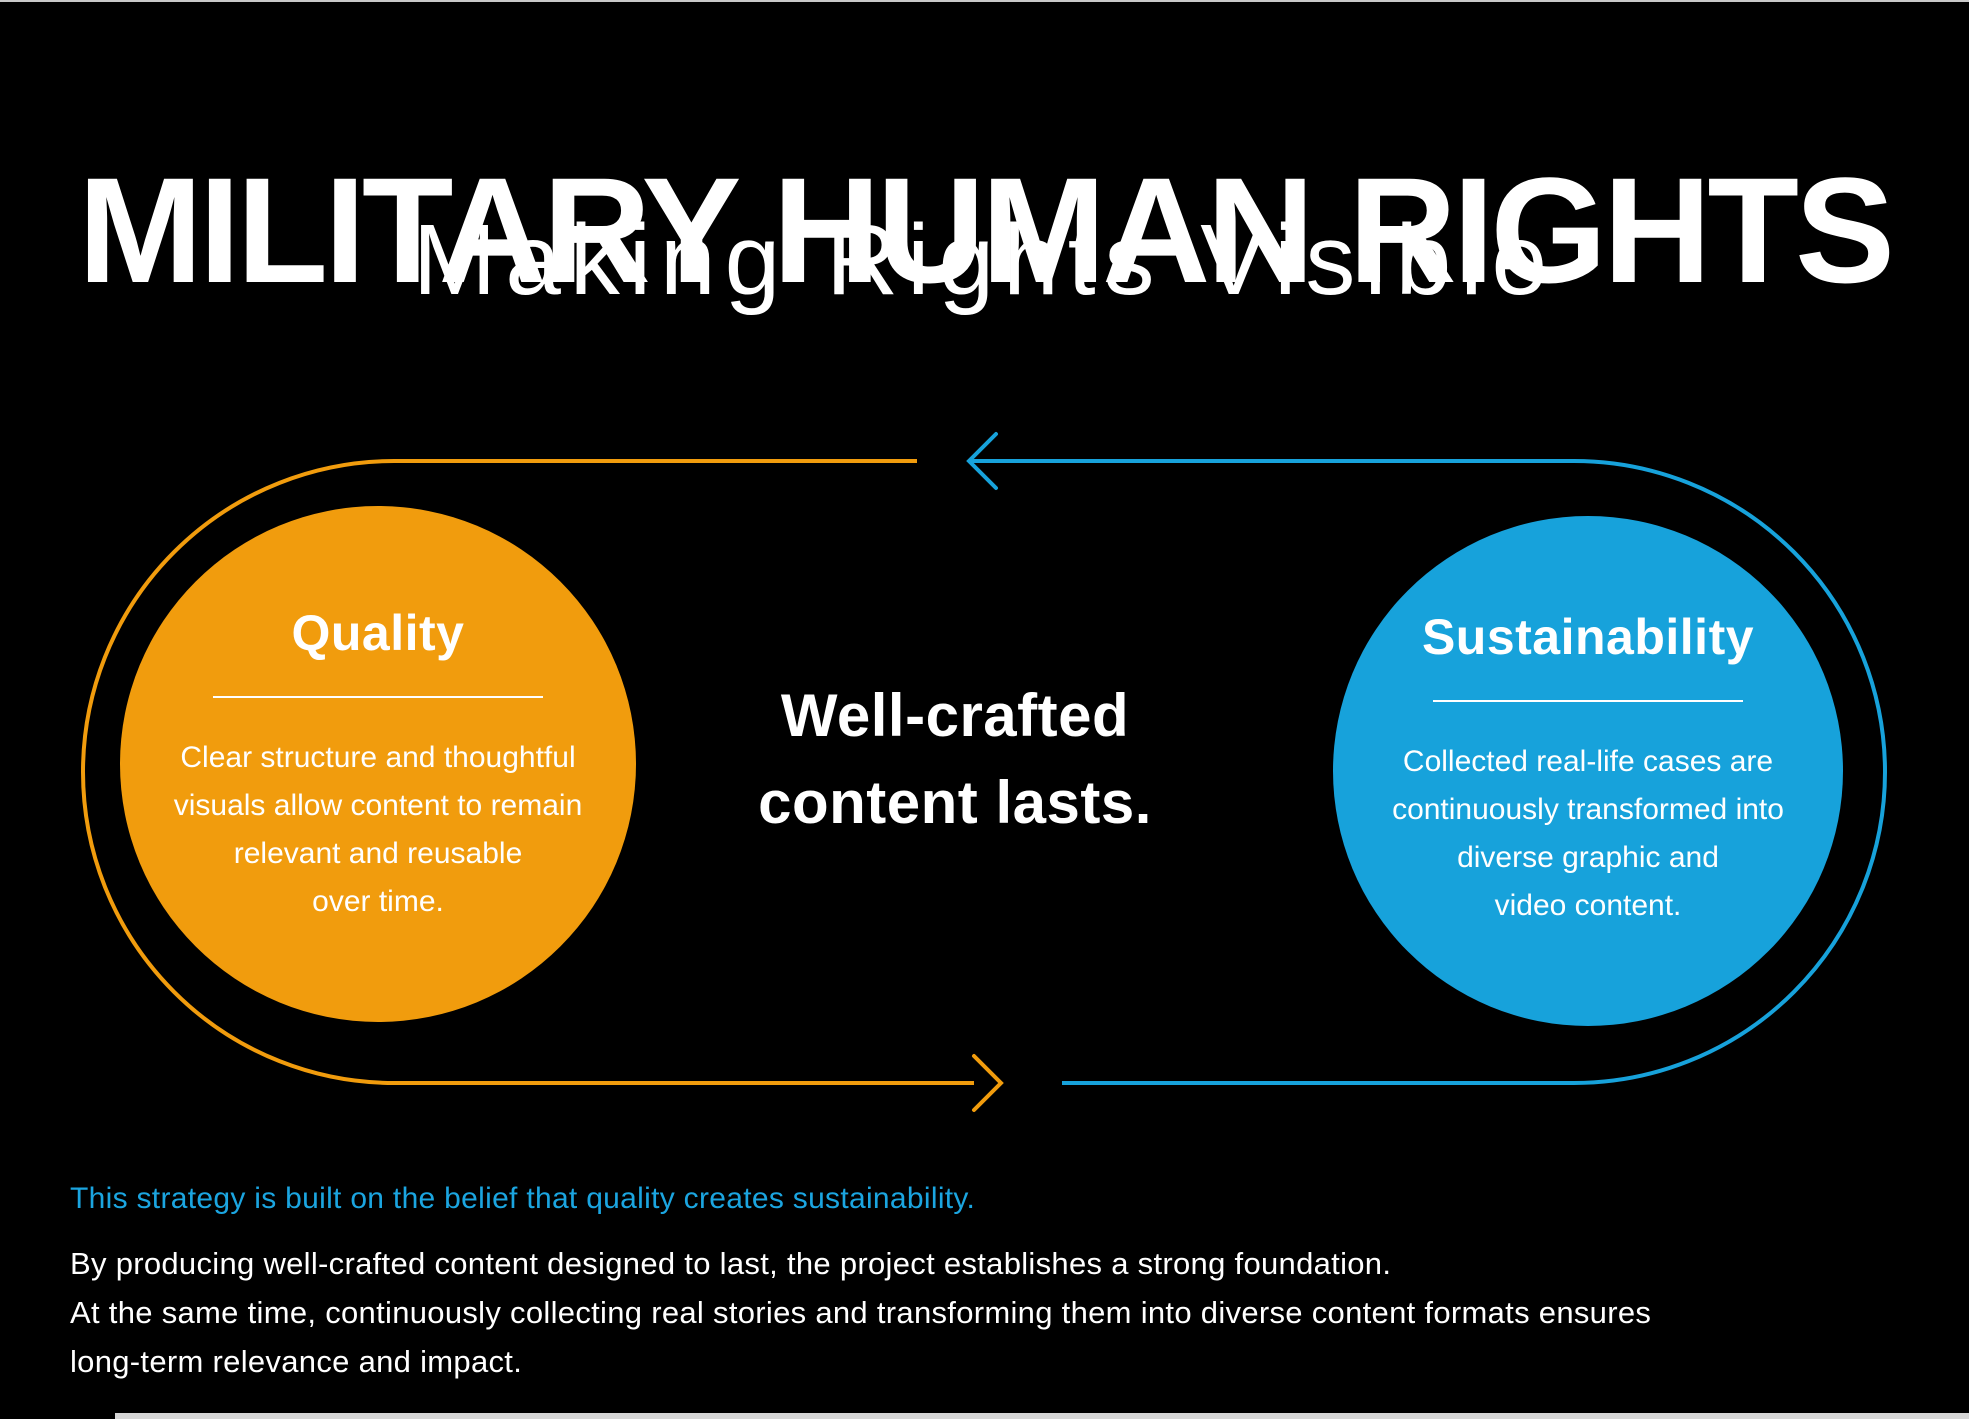 The width and height of the screenshot is (1969, 1419). What do you see at coordinates (984, 260) in the screenshot?
I see `page-subtitle: Making Rights Visible` at bounding box center [984, 260].